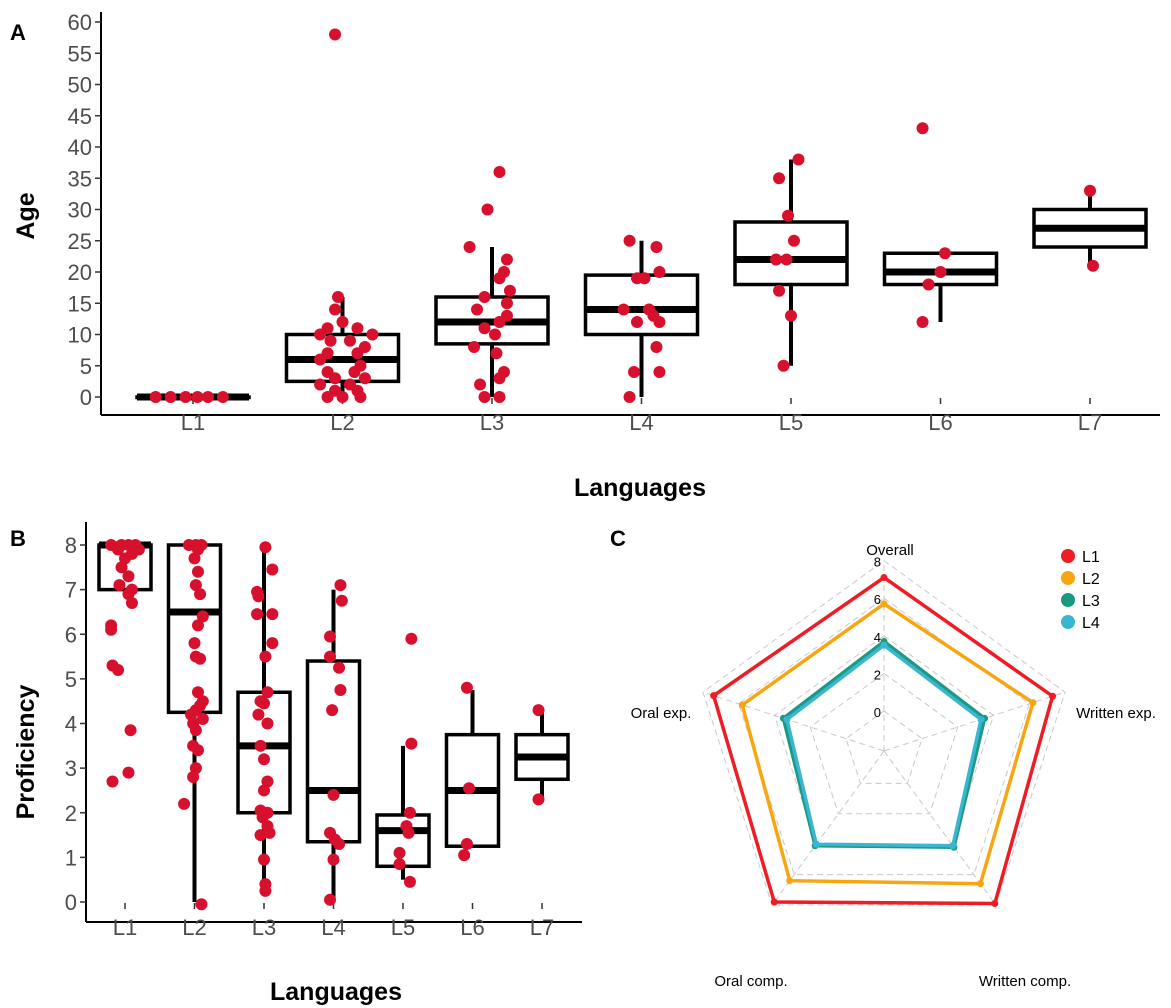 The height and width of the screenshot is (1008, 1171). What do you see at coordinates (71, 724) in the screenshot?
I see `y-tick-label: 4` at bounding box center [71, 724].